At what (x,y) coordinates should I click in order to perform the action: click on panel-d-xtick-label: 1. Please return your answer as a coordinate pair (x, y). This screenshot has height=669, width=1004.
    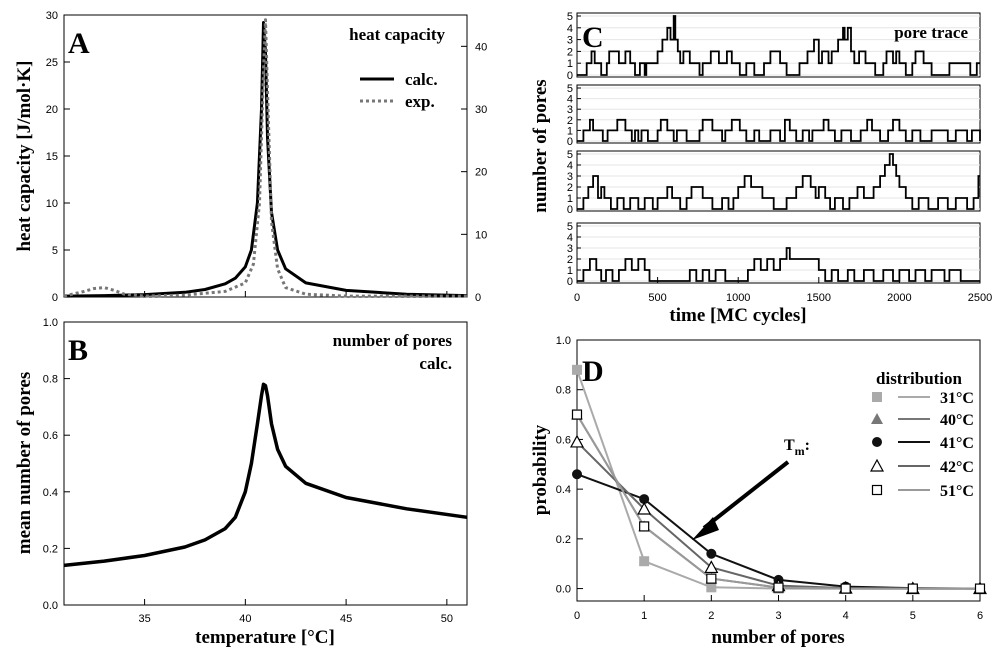
    Looking at the image, I should click on (644, 616).